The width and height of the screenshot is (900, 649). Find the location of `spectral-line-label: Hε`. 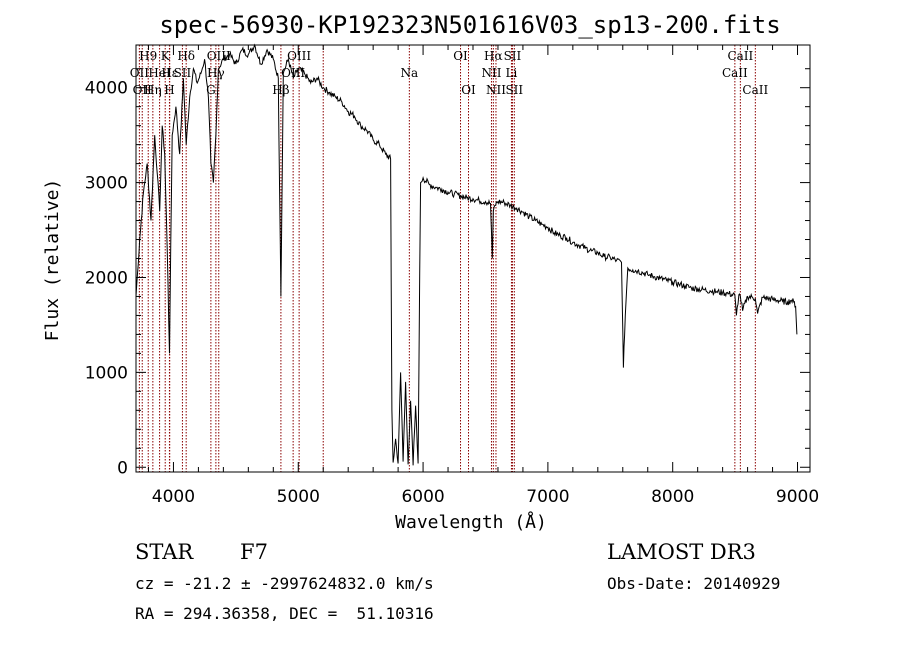

spectral-line-label: Hε is located at coordinates (169, 73).